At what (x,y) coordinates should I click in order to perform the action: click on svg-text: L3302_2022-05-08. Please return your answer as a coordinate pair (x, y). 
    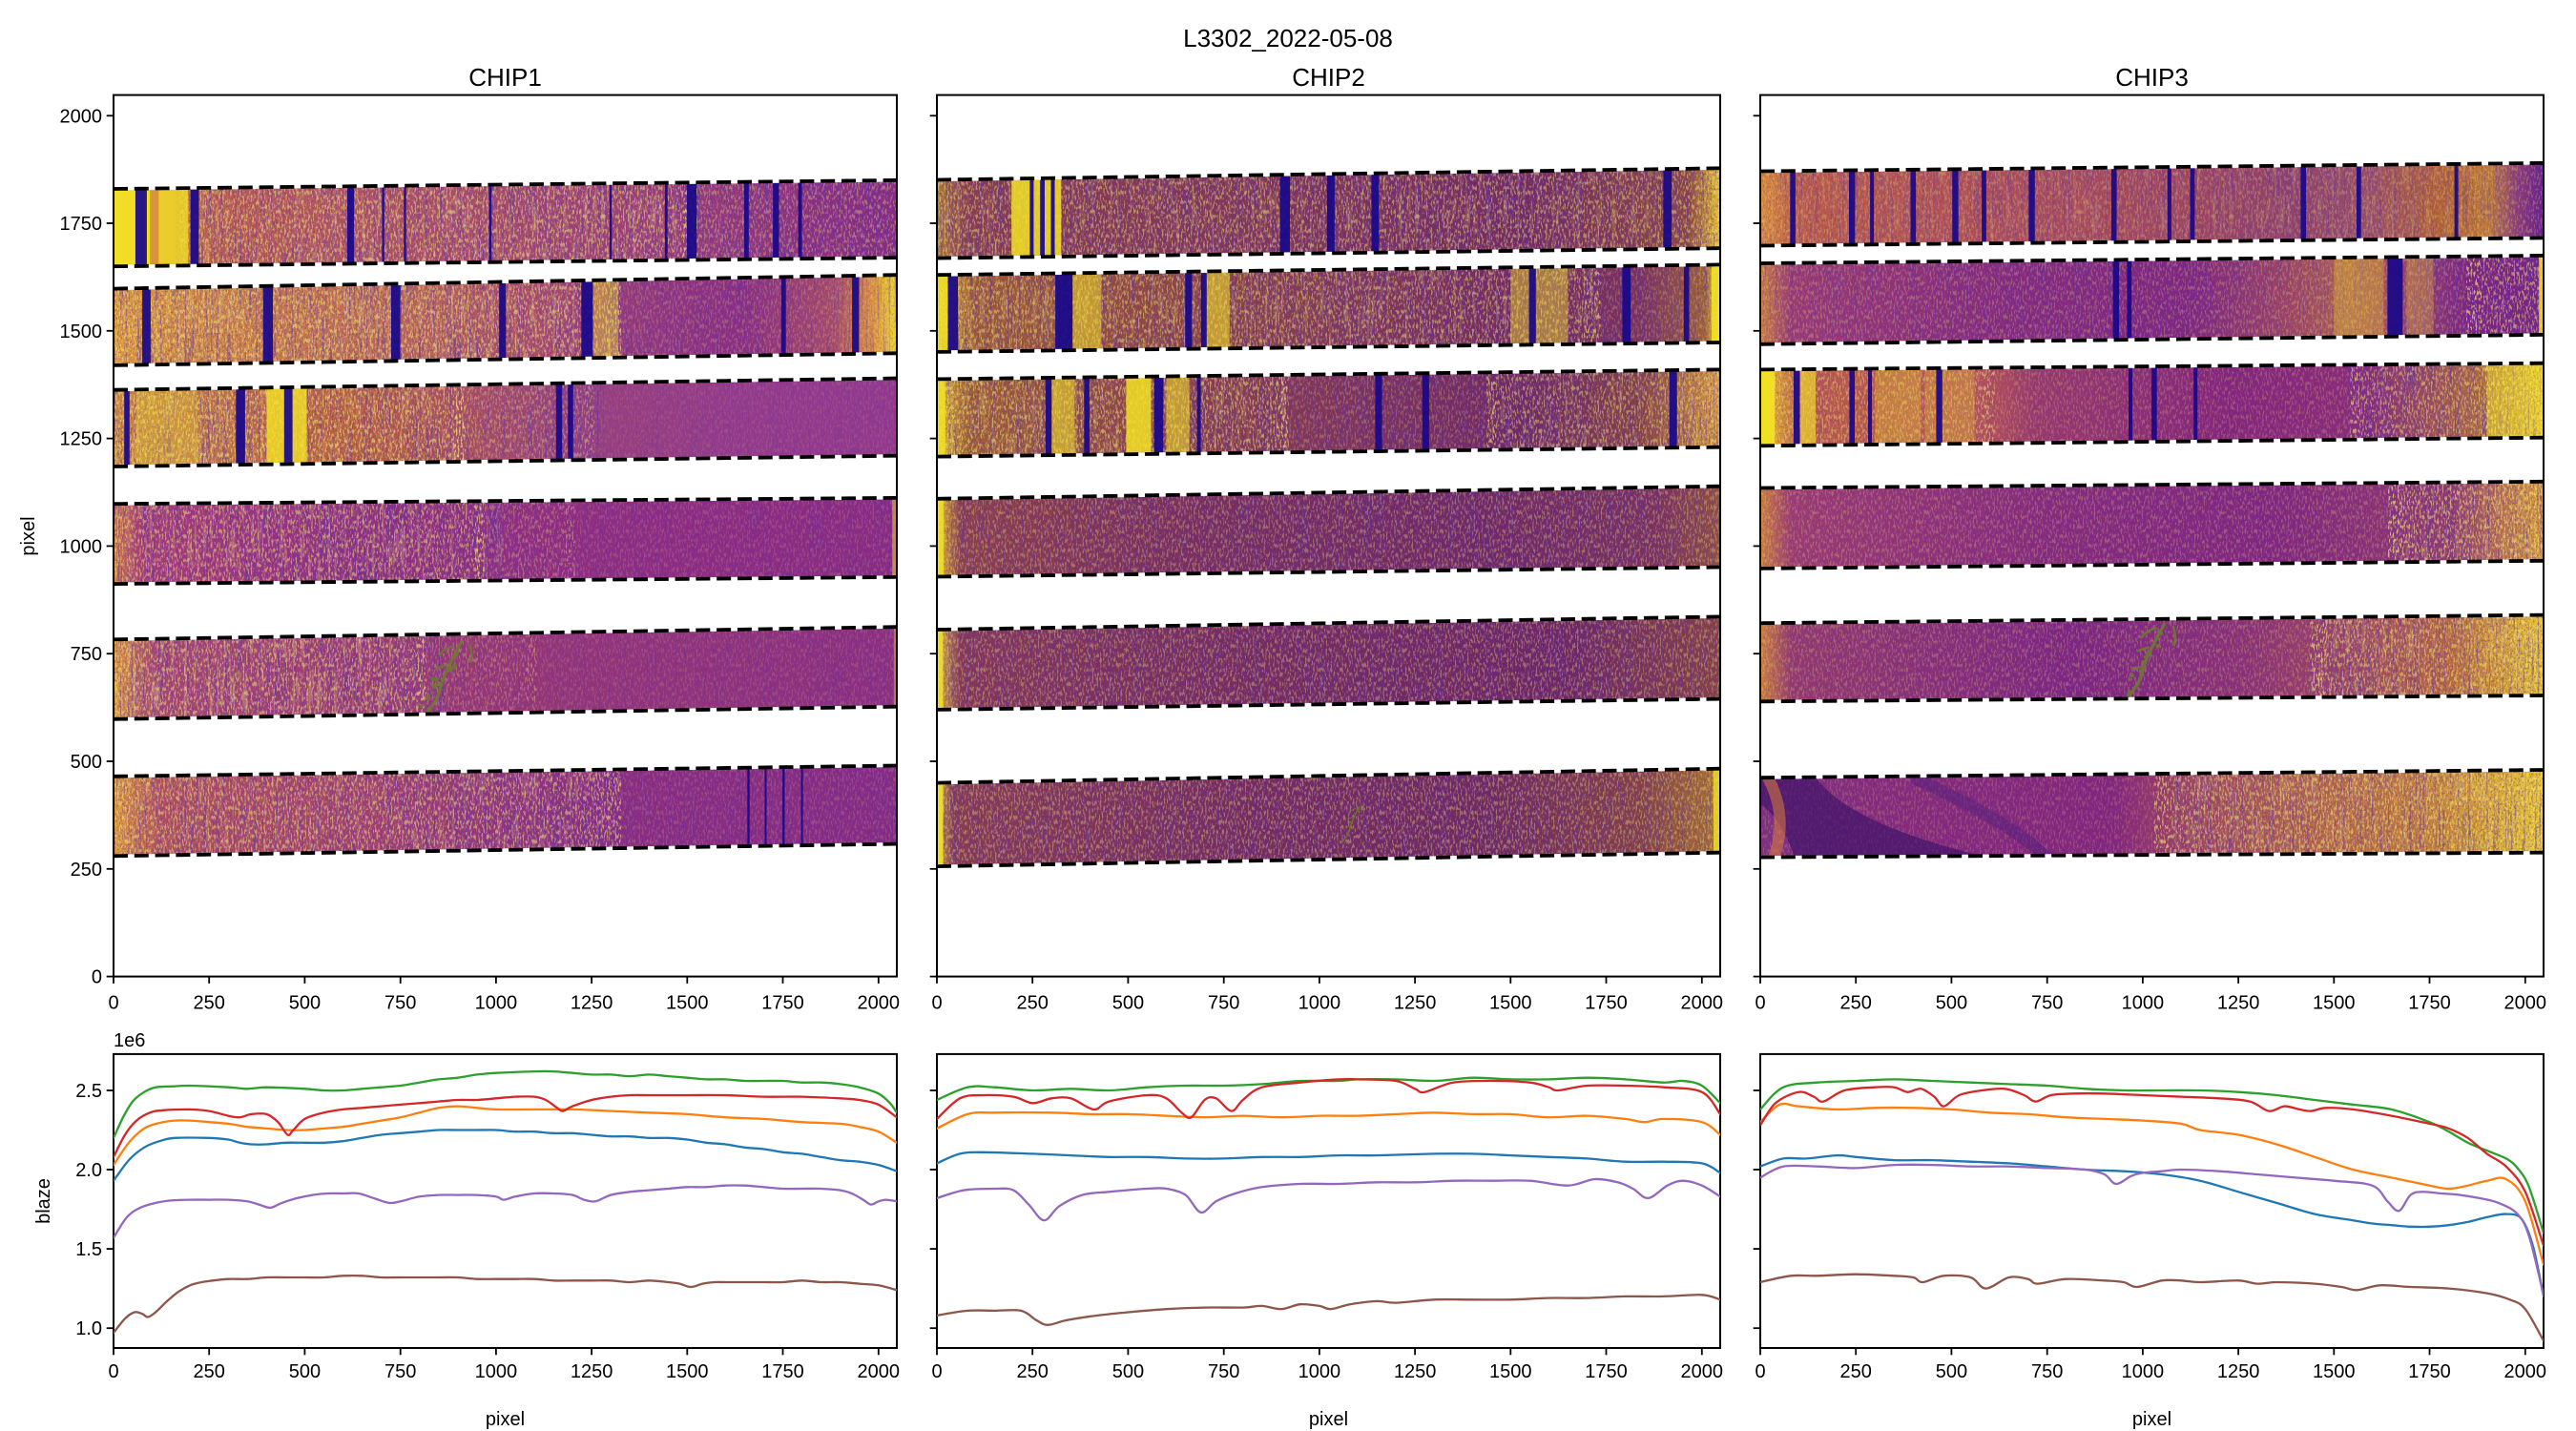
    Looking at the image, I should click on (1288, 38).